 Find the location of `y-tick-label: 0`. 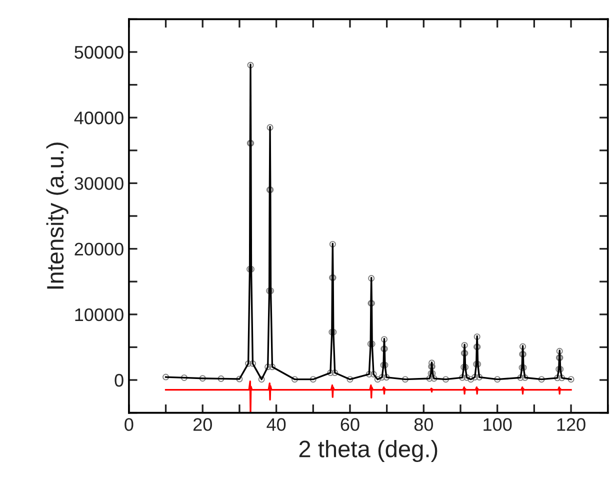

y-tick-label: 0 is located at coordinates (119, 380).